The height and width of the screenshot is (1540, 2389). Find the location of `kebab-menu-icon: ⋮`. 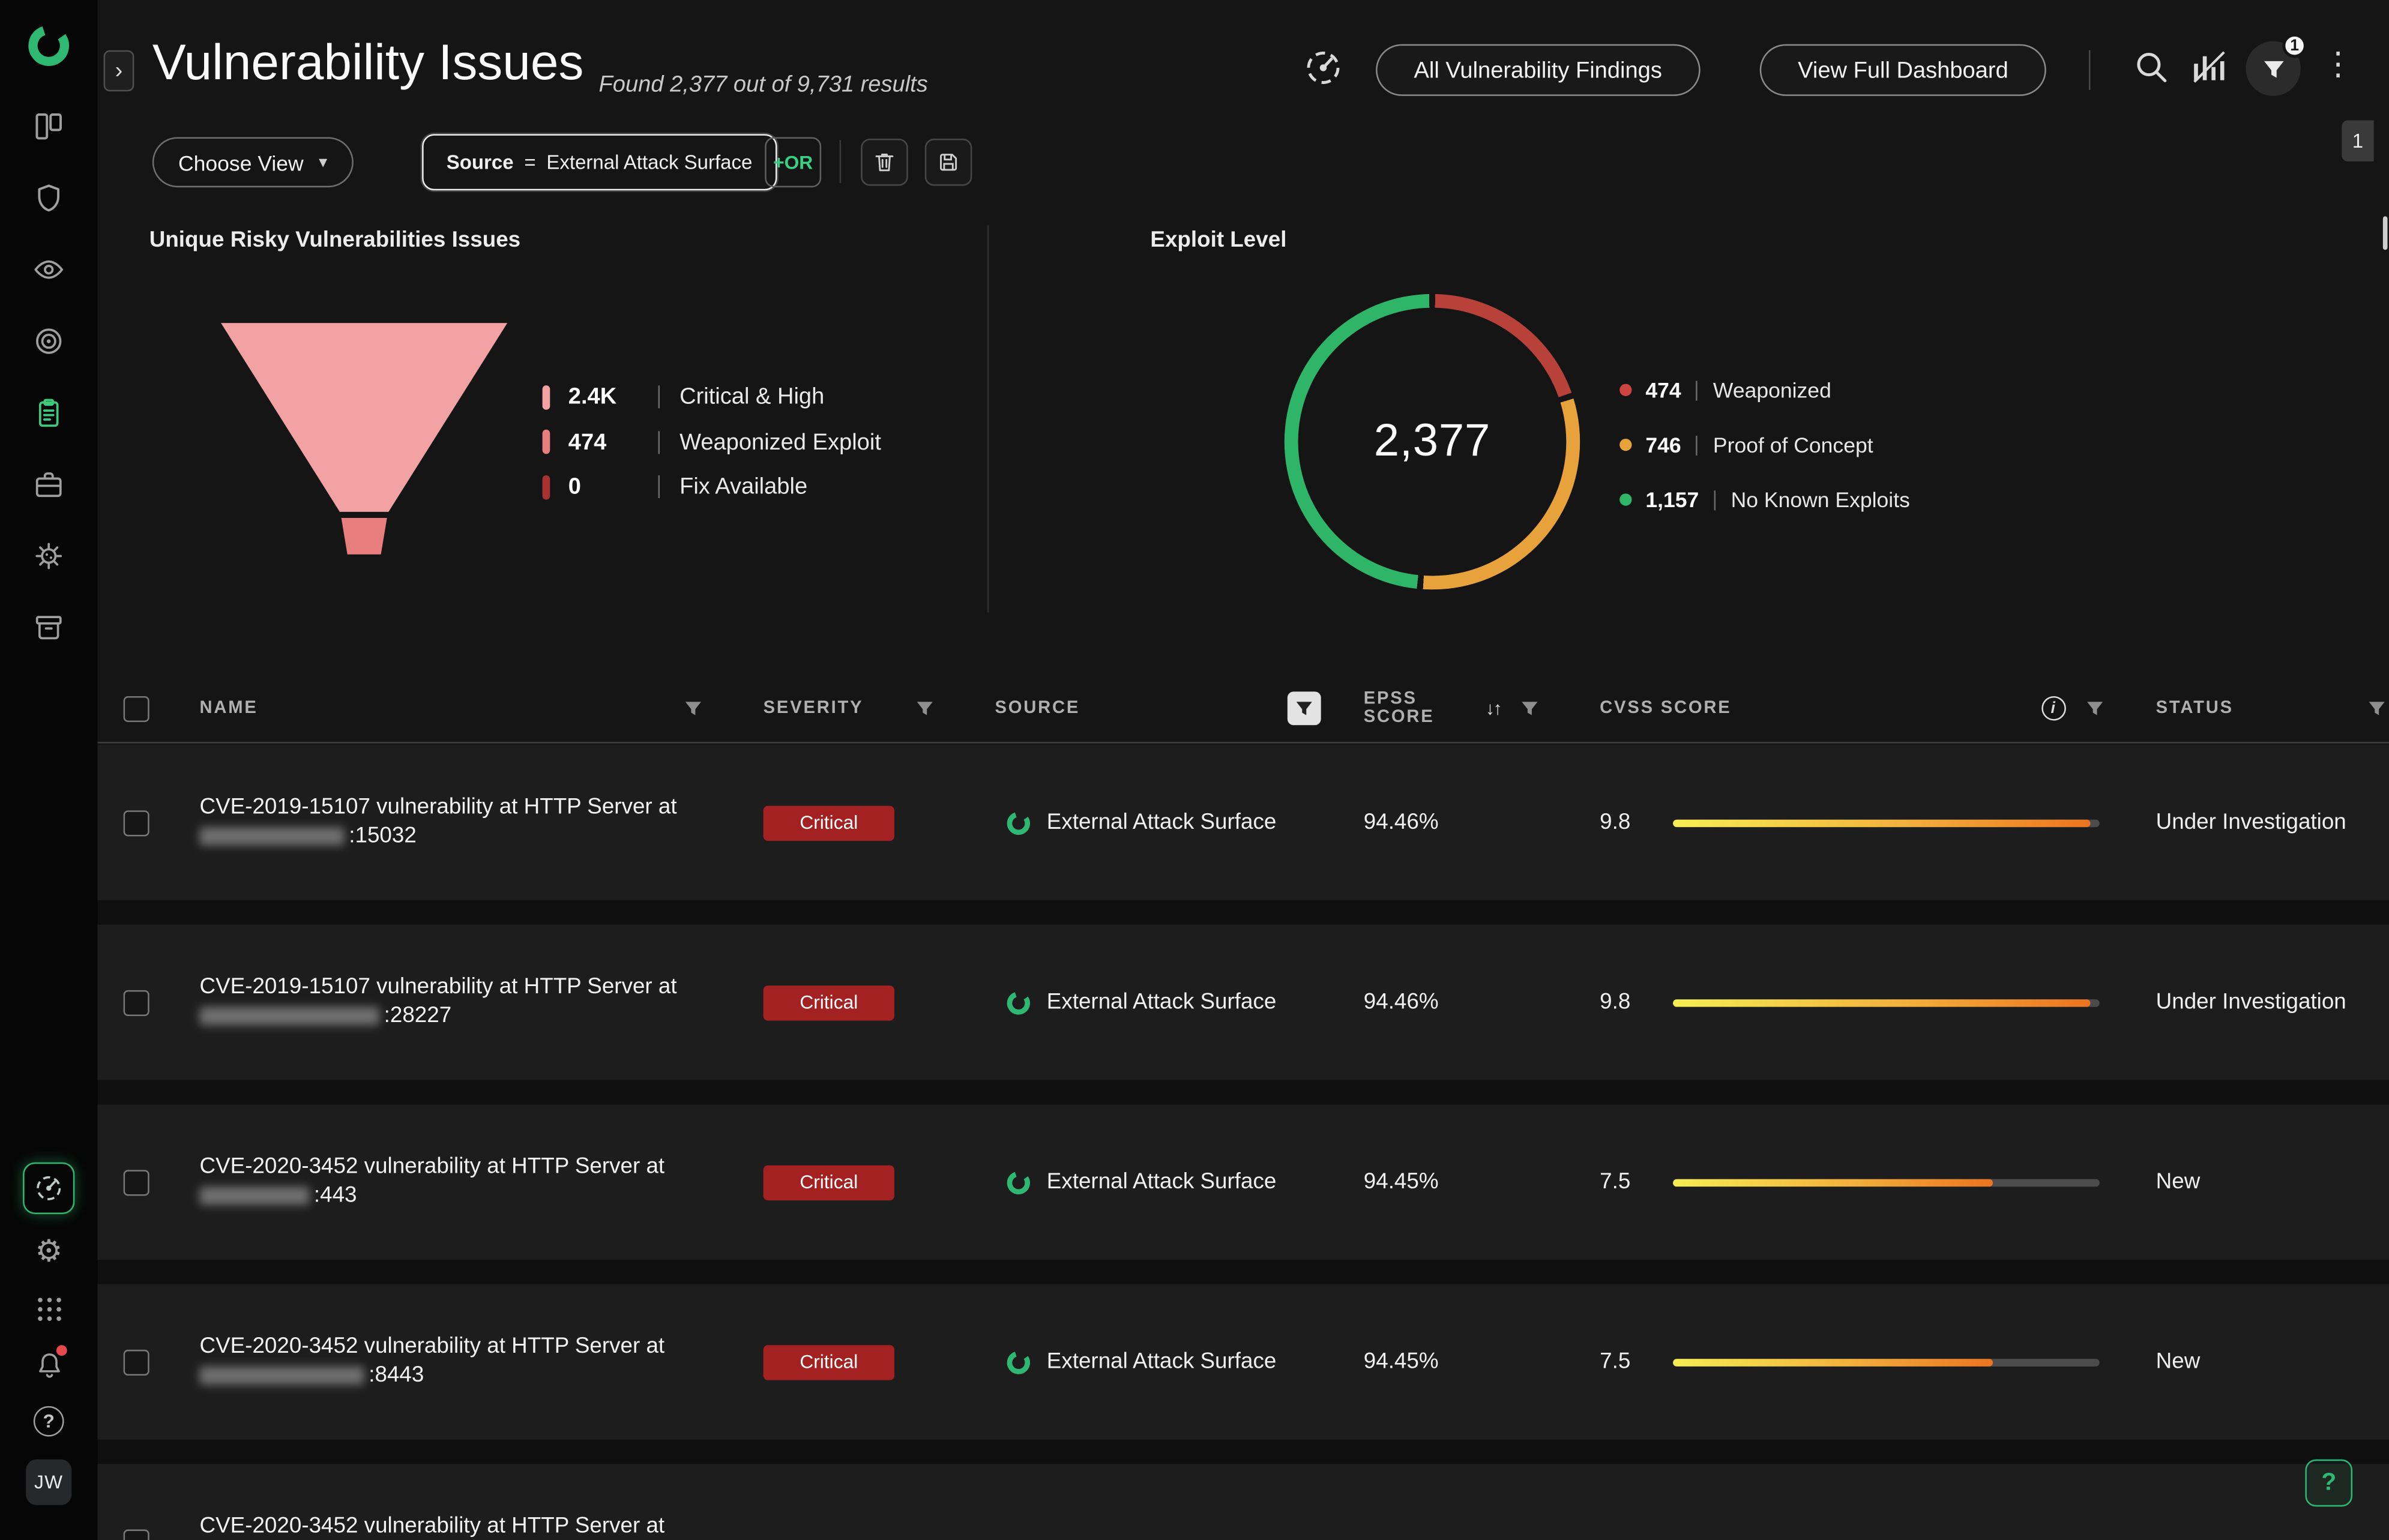

kebab-menu-icon: ⋮ is located at coordinates (2338, 65).